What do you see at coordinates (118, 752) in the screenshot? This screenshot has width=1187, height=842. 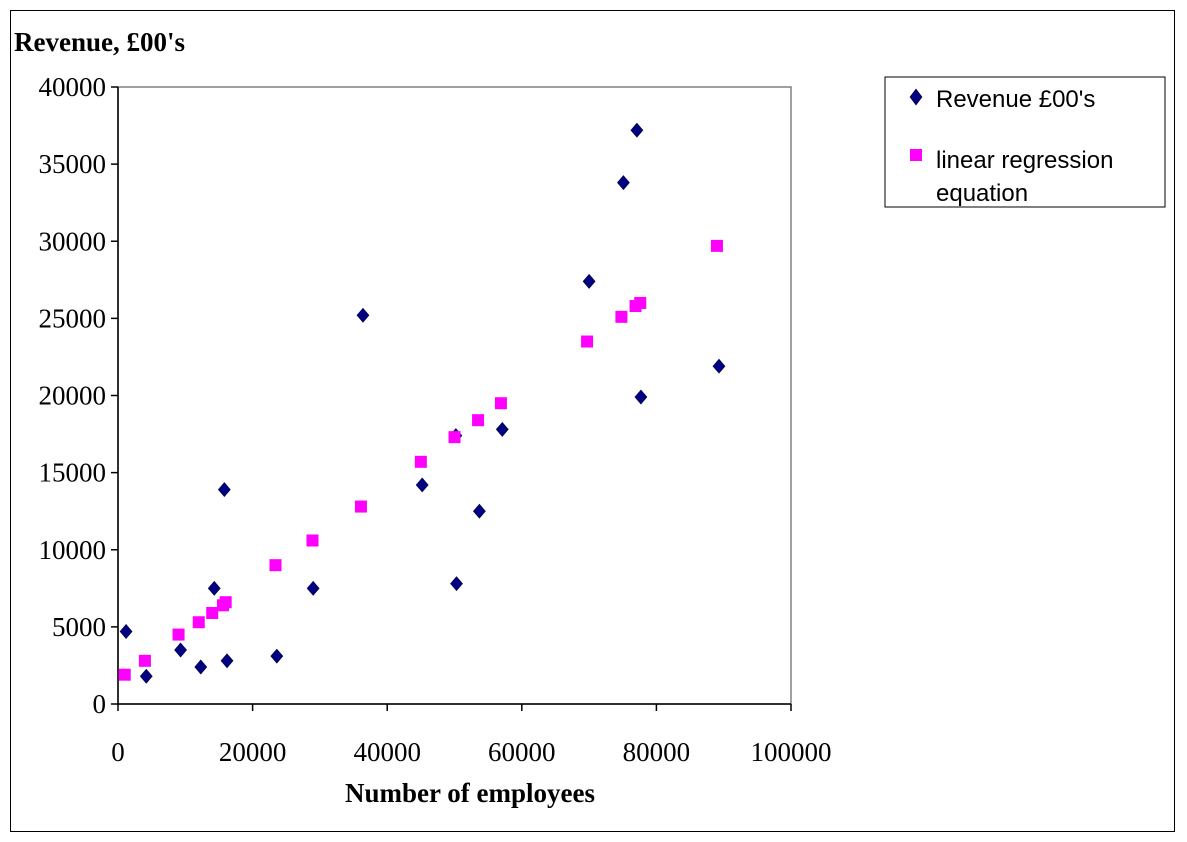 I see `x-tick-label: 0` at bounding box center [118, 752].